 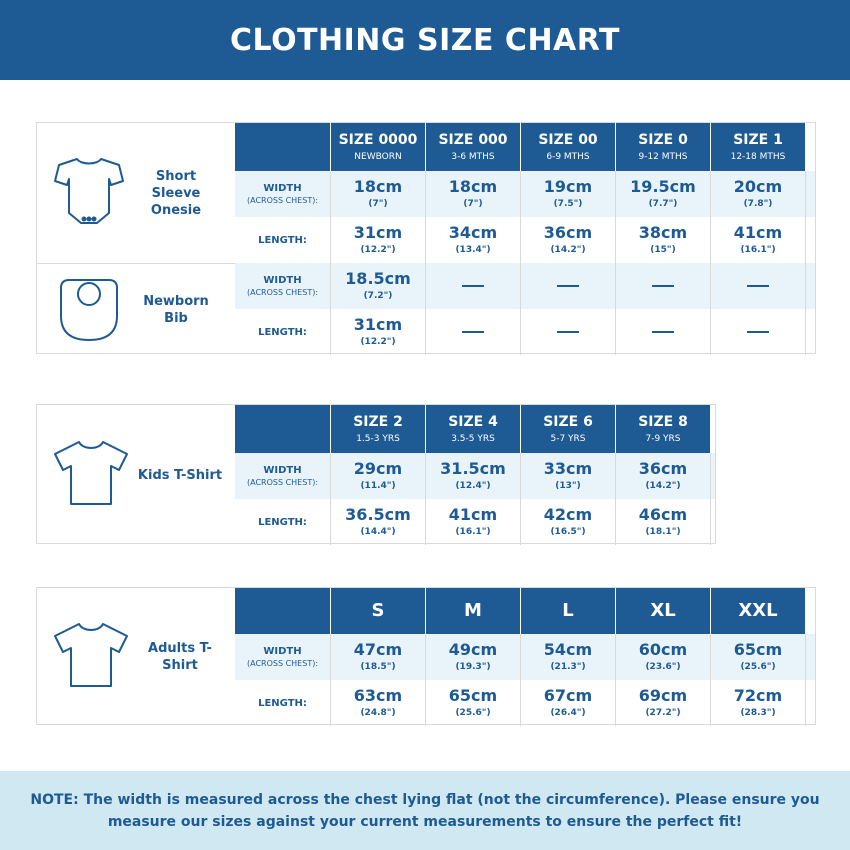 I want to click on size-name: L, so click(x=568, y=610).